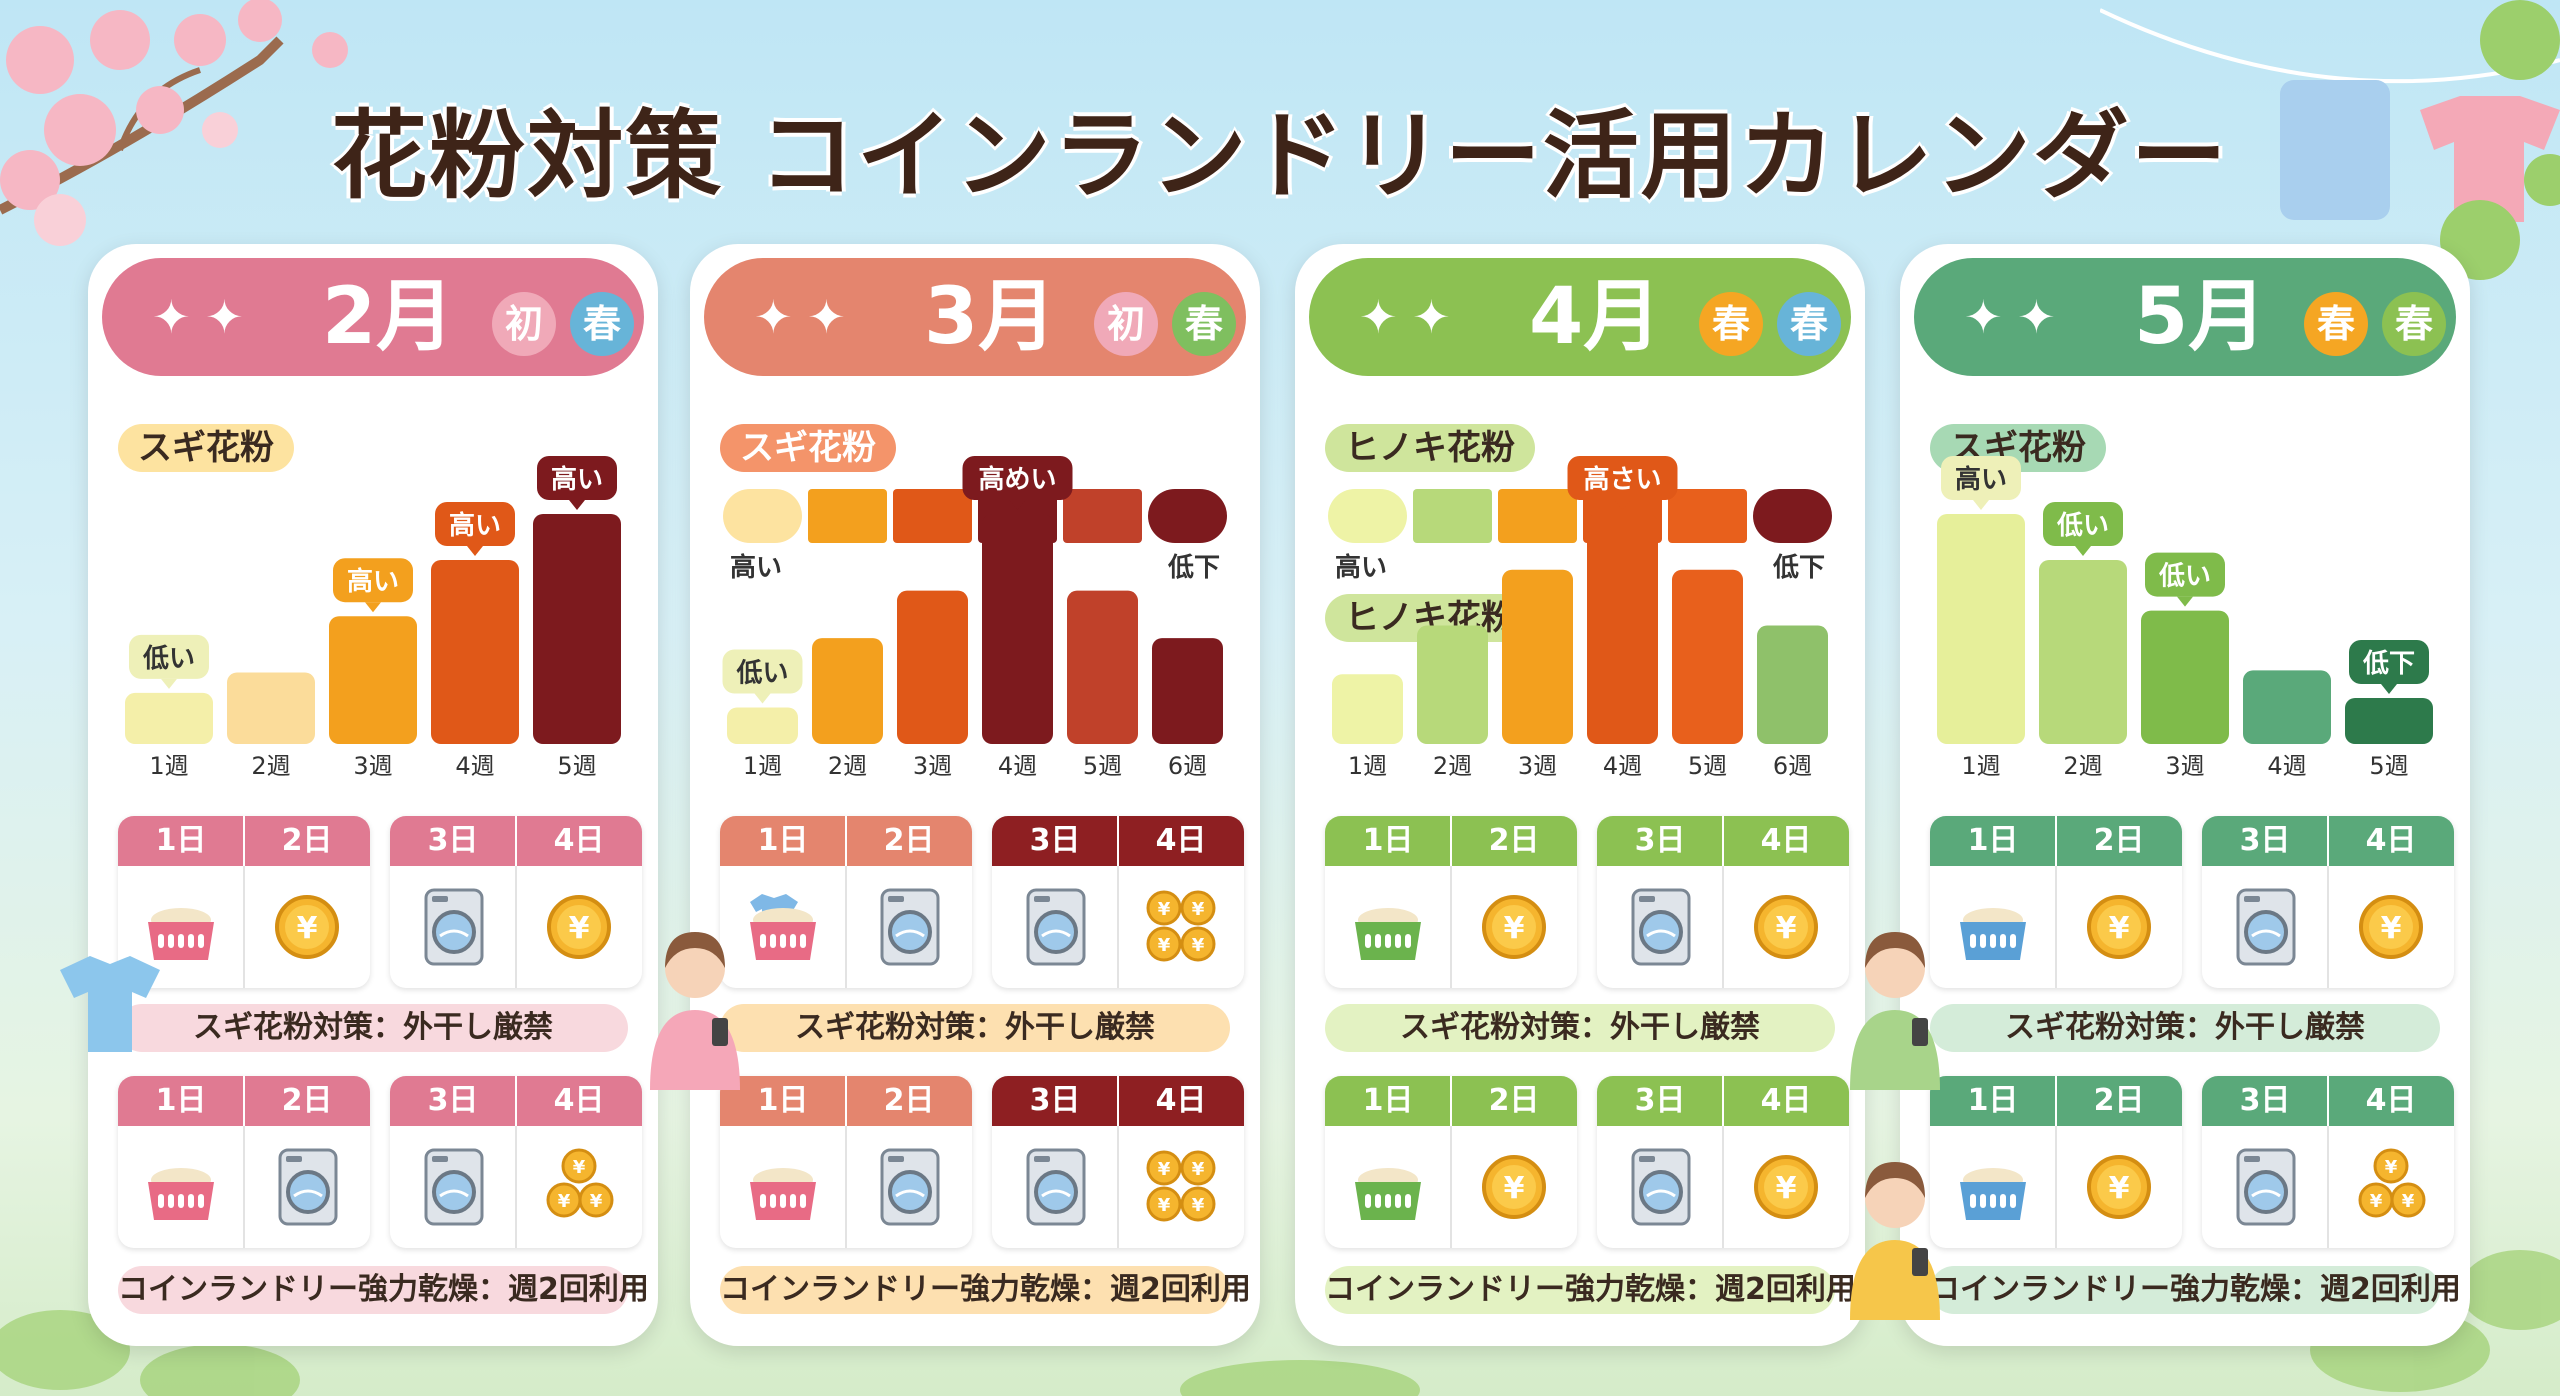 The height and width of the screenshot is (1396, 2560). Describe the element at coordinates (579, 1187) in the screenshot. I see `day-cell: ¥ ¥ ¥` at that location.